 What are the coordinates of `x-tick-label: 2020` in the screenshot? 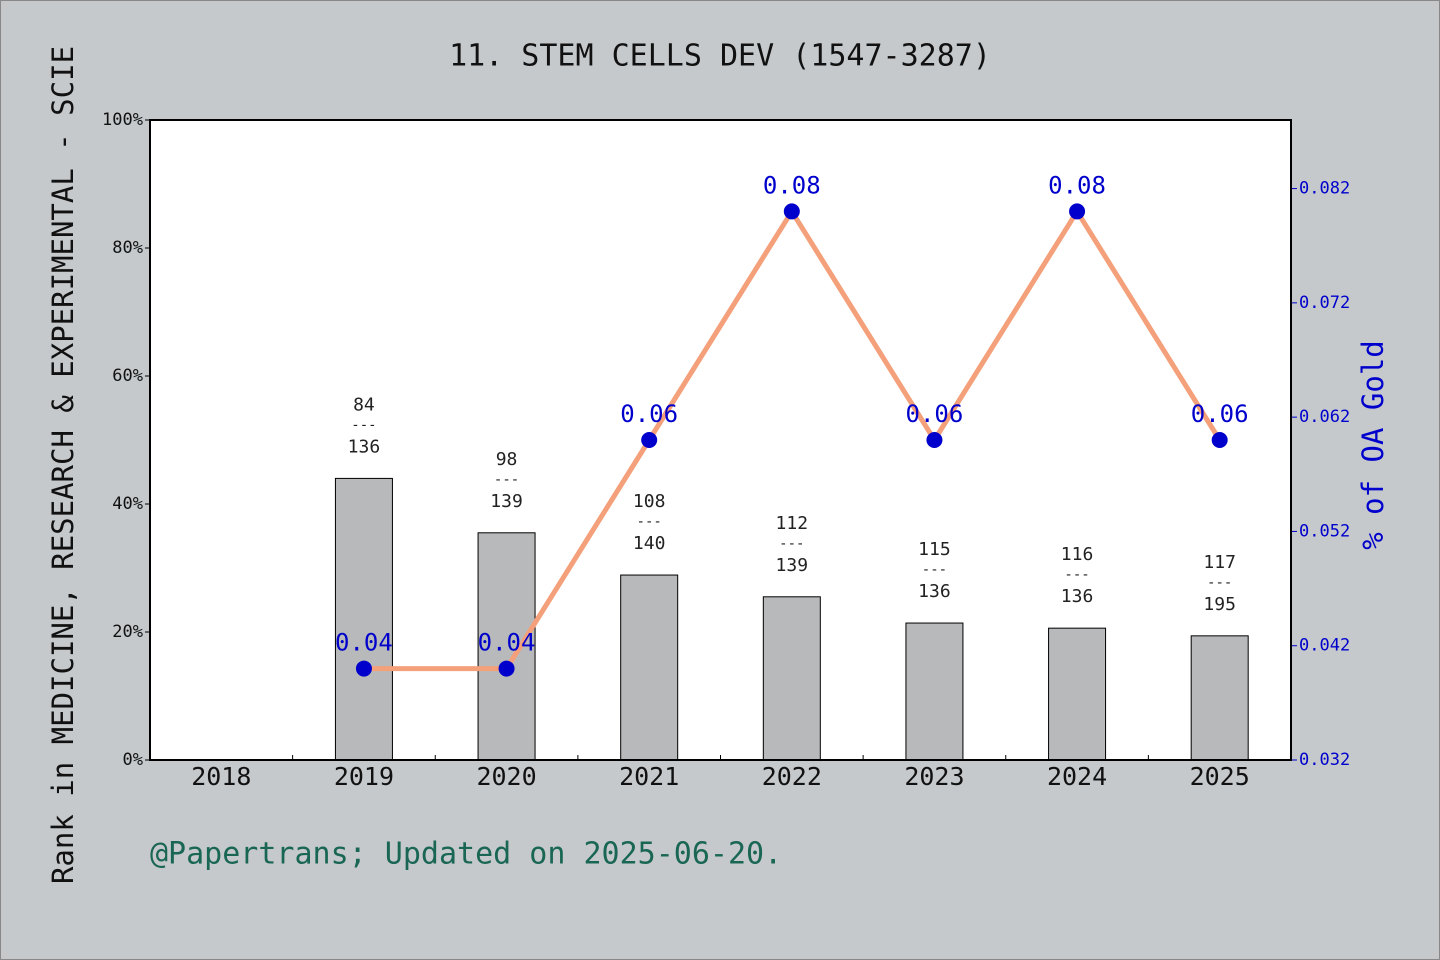 It's located at (506, 776).